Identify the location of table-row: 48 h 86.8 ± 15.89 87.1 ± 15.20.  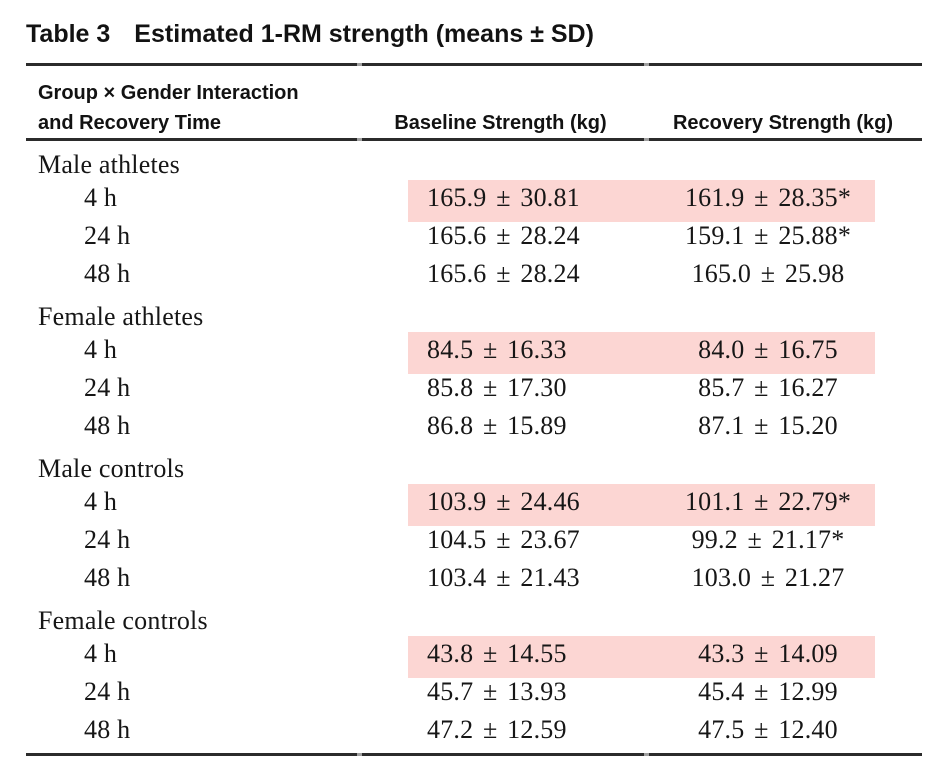
(474, 426).